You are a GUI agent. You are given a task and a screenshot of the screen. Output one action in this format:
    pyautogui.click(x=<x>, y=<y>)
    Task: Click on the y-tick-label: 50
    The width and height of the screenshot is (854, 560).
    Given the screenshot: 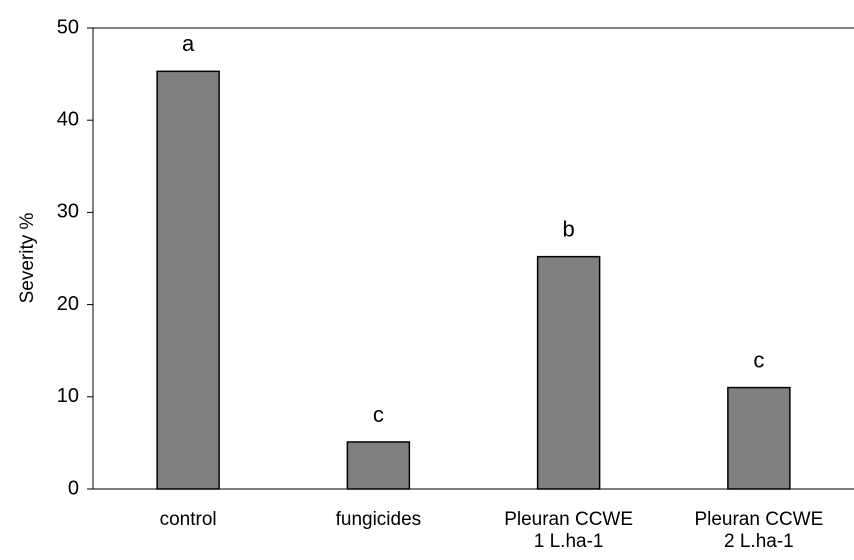 What is the action you would take?
    pyautogui.click(x=68, y=27)
    